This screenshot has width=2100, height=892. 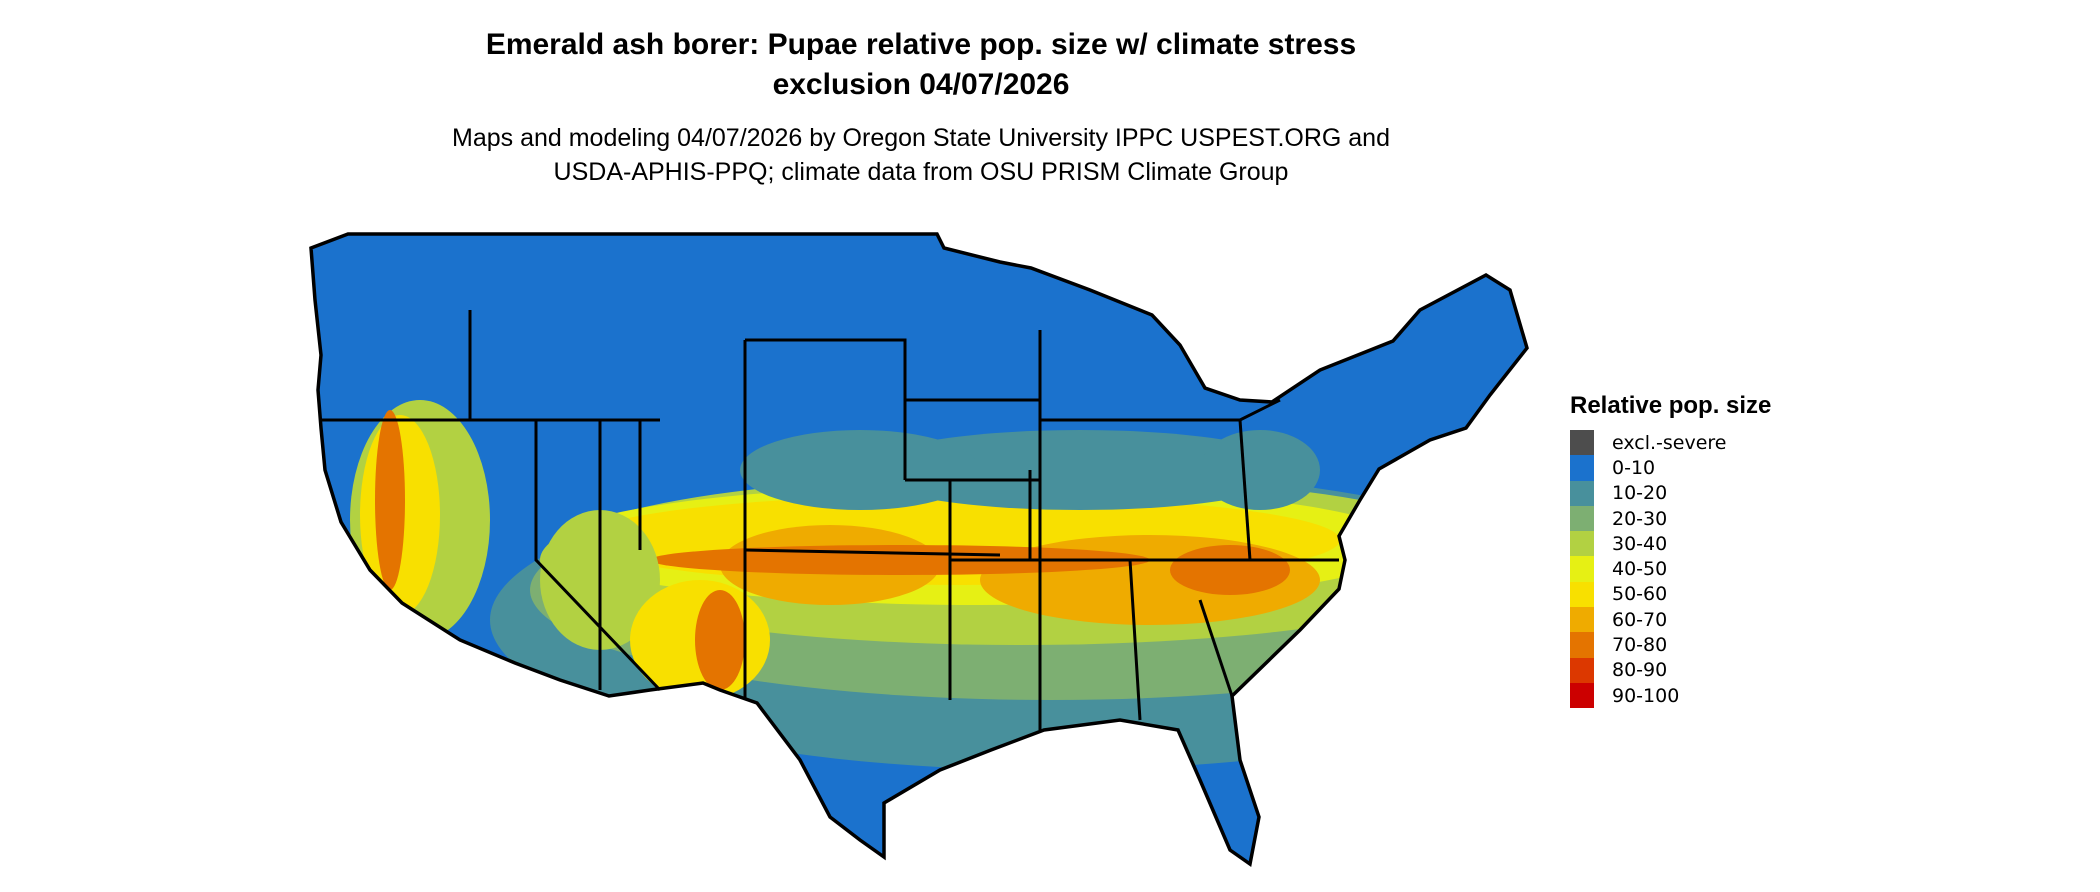 What do you see at coordinates (1670, 493) in the screenshot?
I see `legend-item: 10-20` at bounding box center [1670, 493].